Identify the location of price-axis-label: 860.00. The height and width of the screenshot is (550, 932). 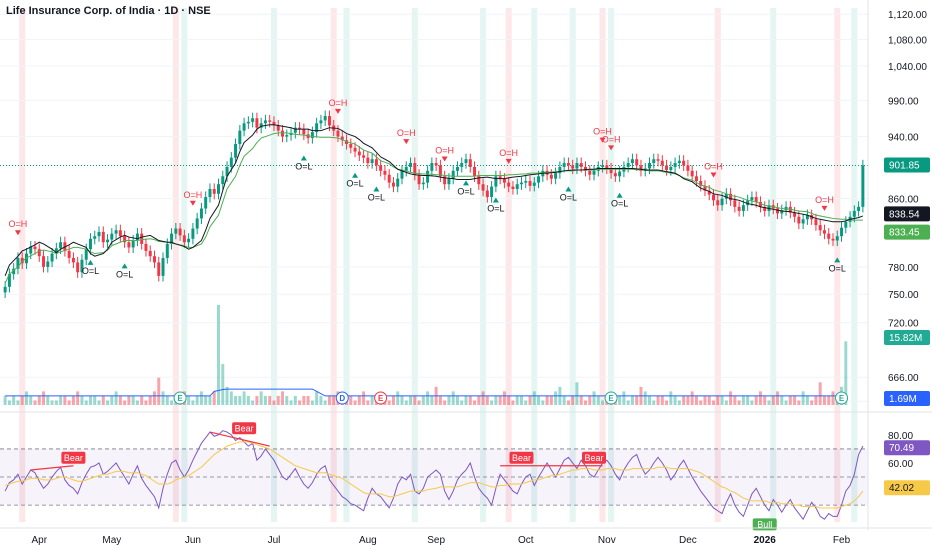
(903, 200).